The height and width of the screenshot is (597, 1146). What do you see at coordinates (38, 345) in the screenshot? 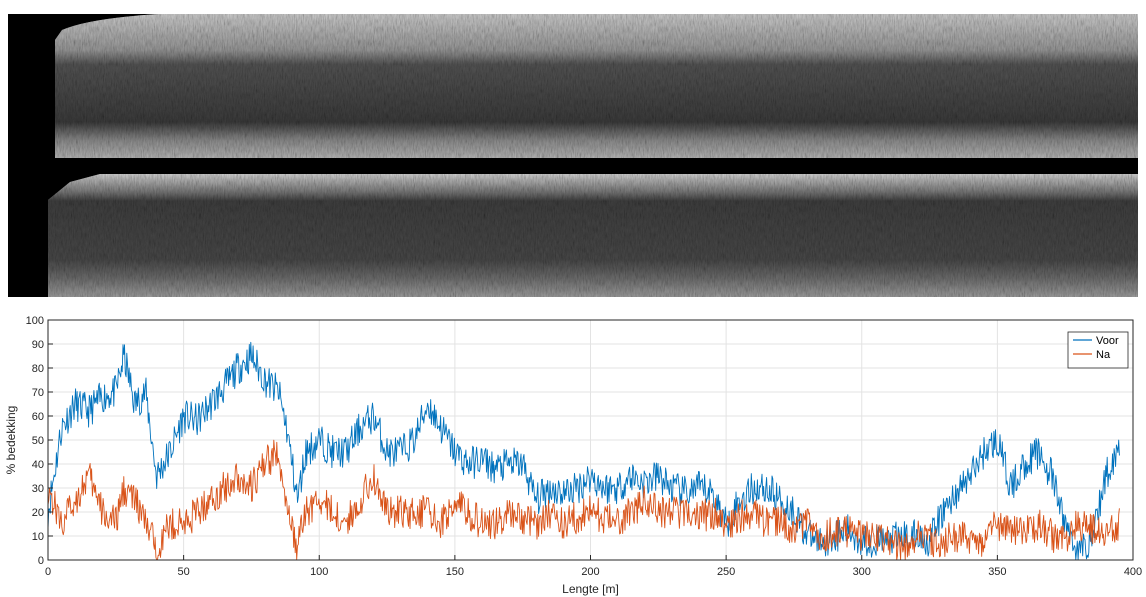
I see `y-tick-label: 90` at bounding box center [38, 345].